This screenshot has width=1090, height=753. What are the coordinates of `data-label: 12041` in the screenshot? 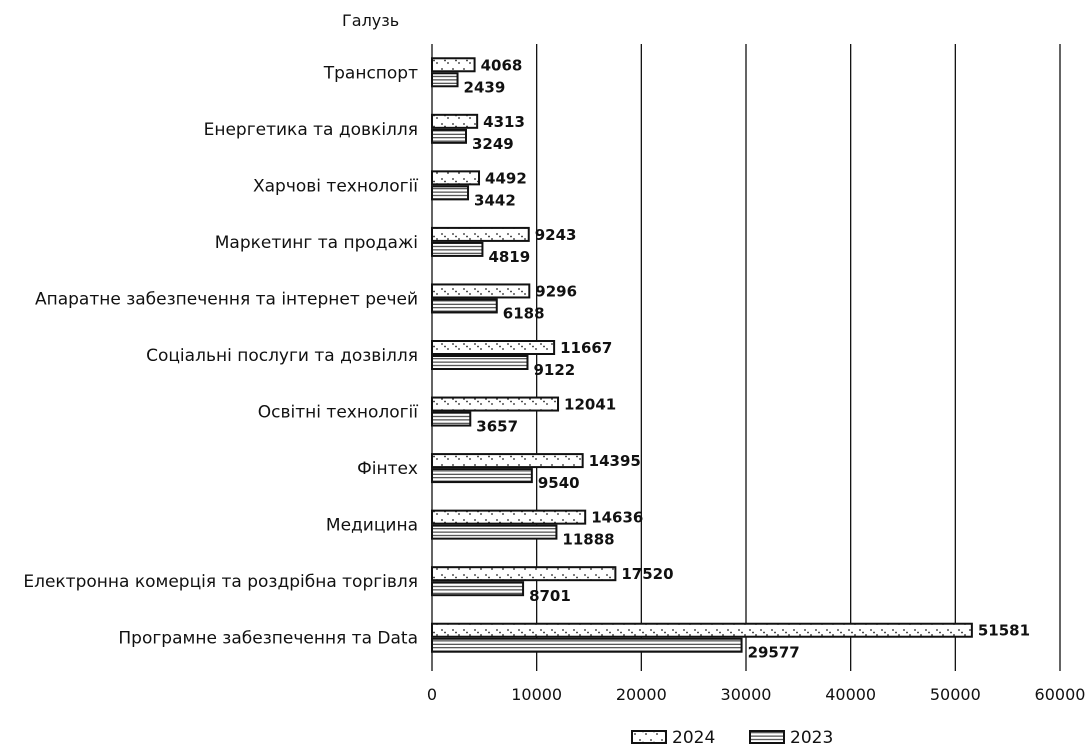 It's located at (590, 405).